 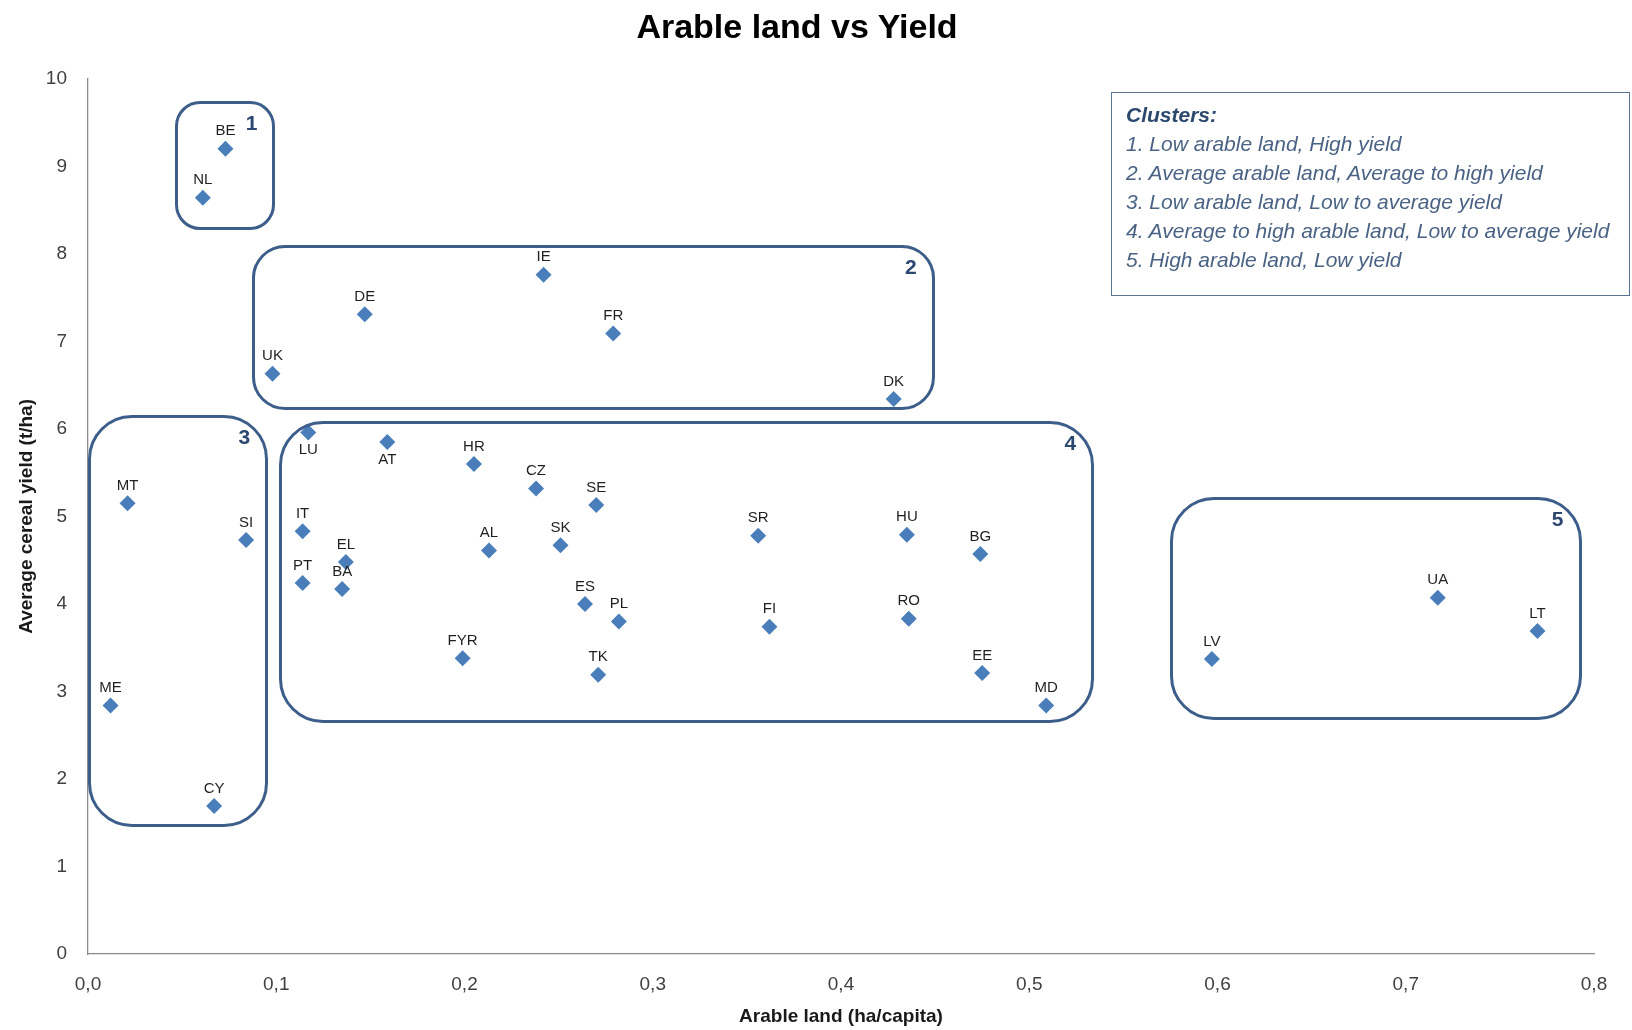 What do you see at coordinates (598, 656) in the screenshot?
I see `annotation: TK` at bounding box center [598, 656].